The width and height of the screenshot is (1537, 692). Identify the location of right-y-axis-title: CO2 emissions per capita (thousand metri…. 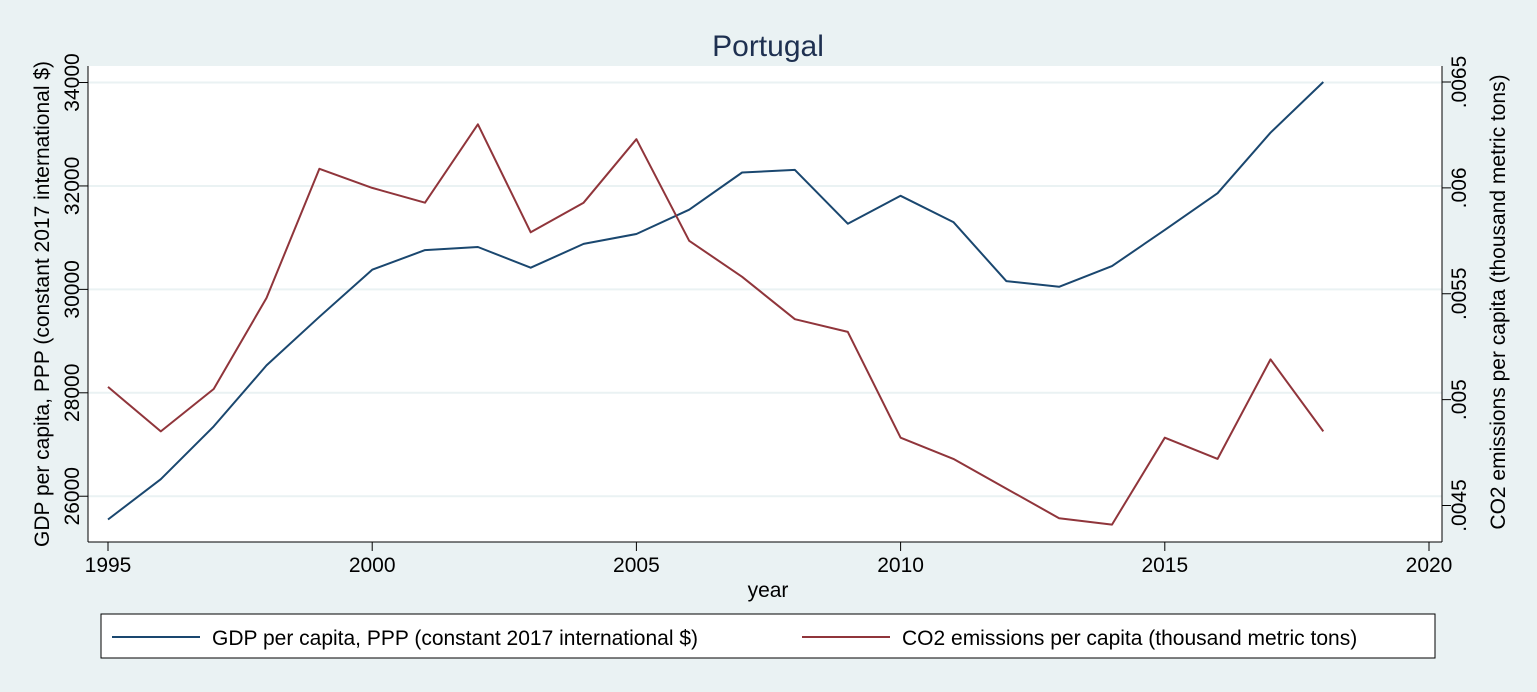
(1498, 301).